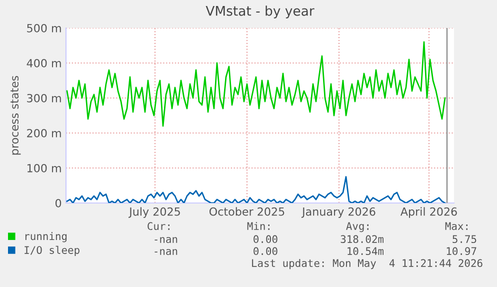  What do you see at coordinates (367, 264) in the screenshot?
I see `text: Last update: Mon May 4 11:21:44 2026` at bounding box center [367, 264].